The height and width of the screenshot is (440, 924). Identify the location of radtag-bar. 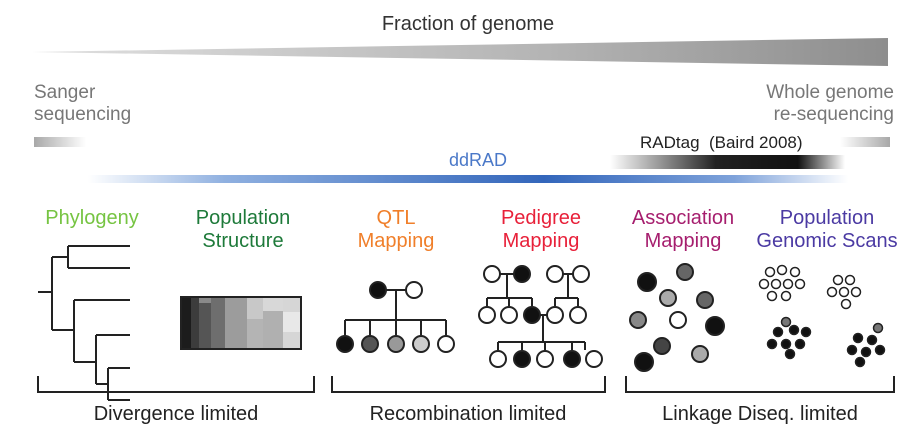
(727, 162).